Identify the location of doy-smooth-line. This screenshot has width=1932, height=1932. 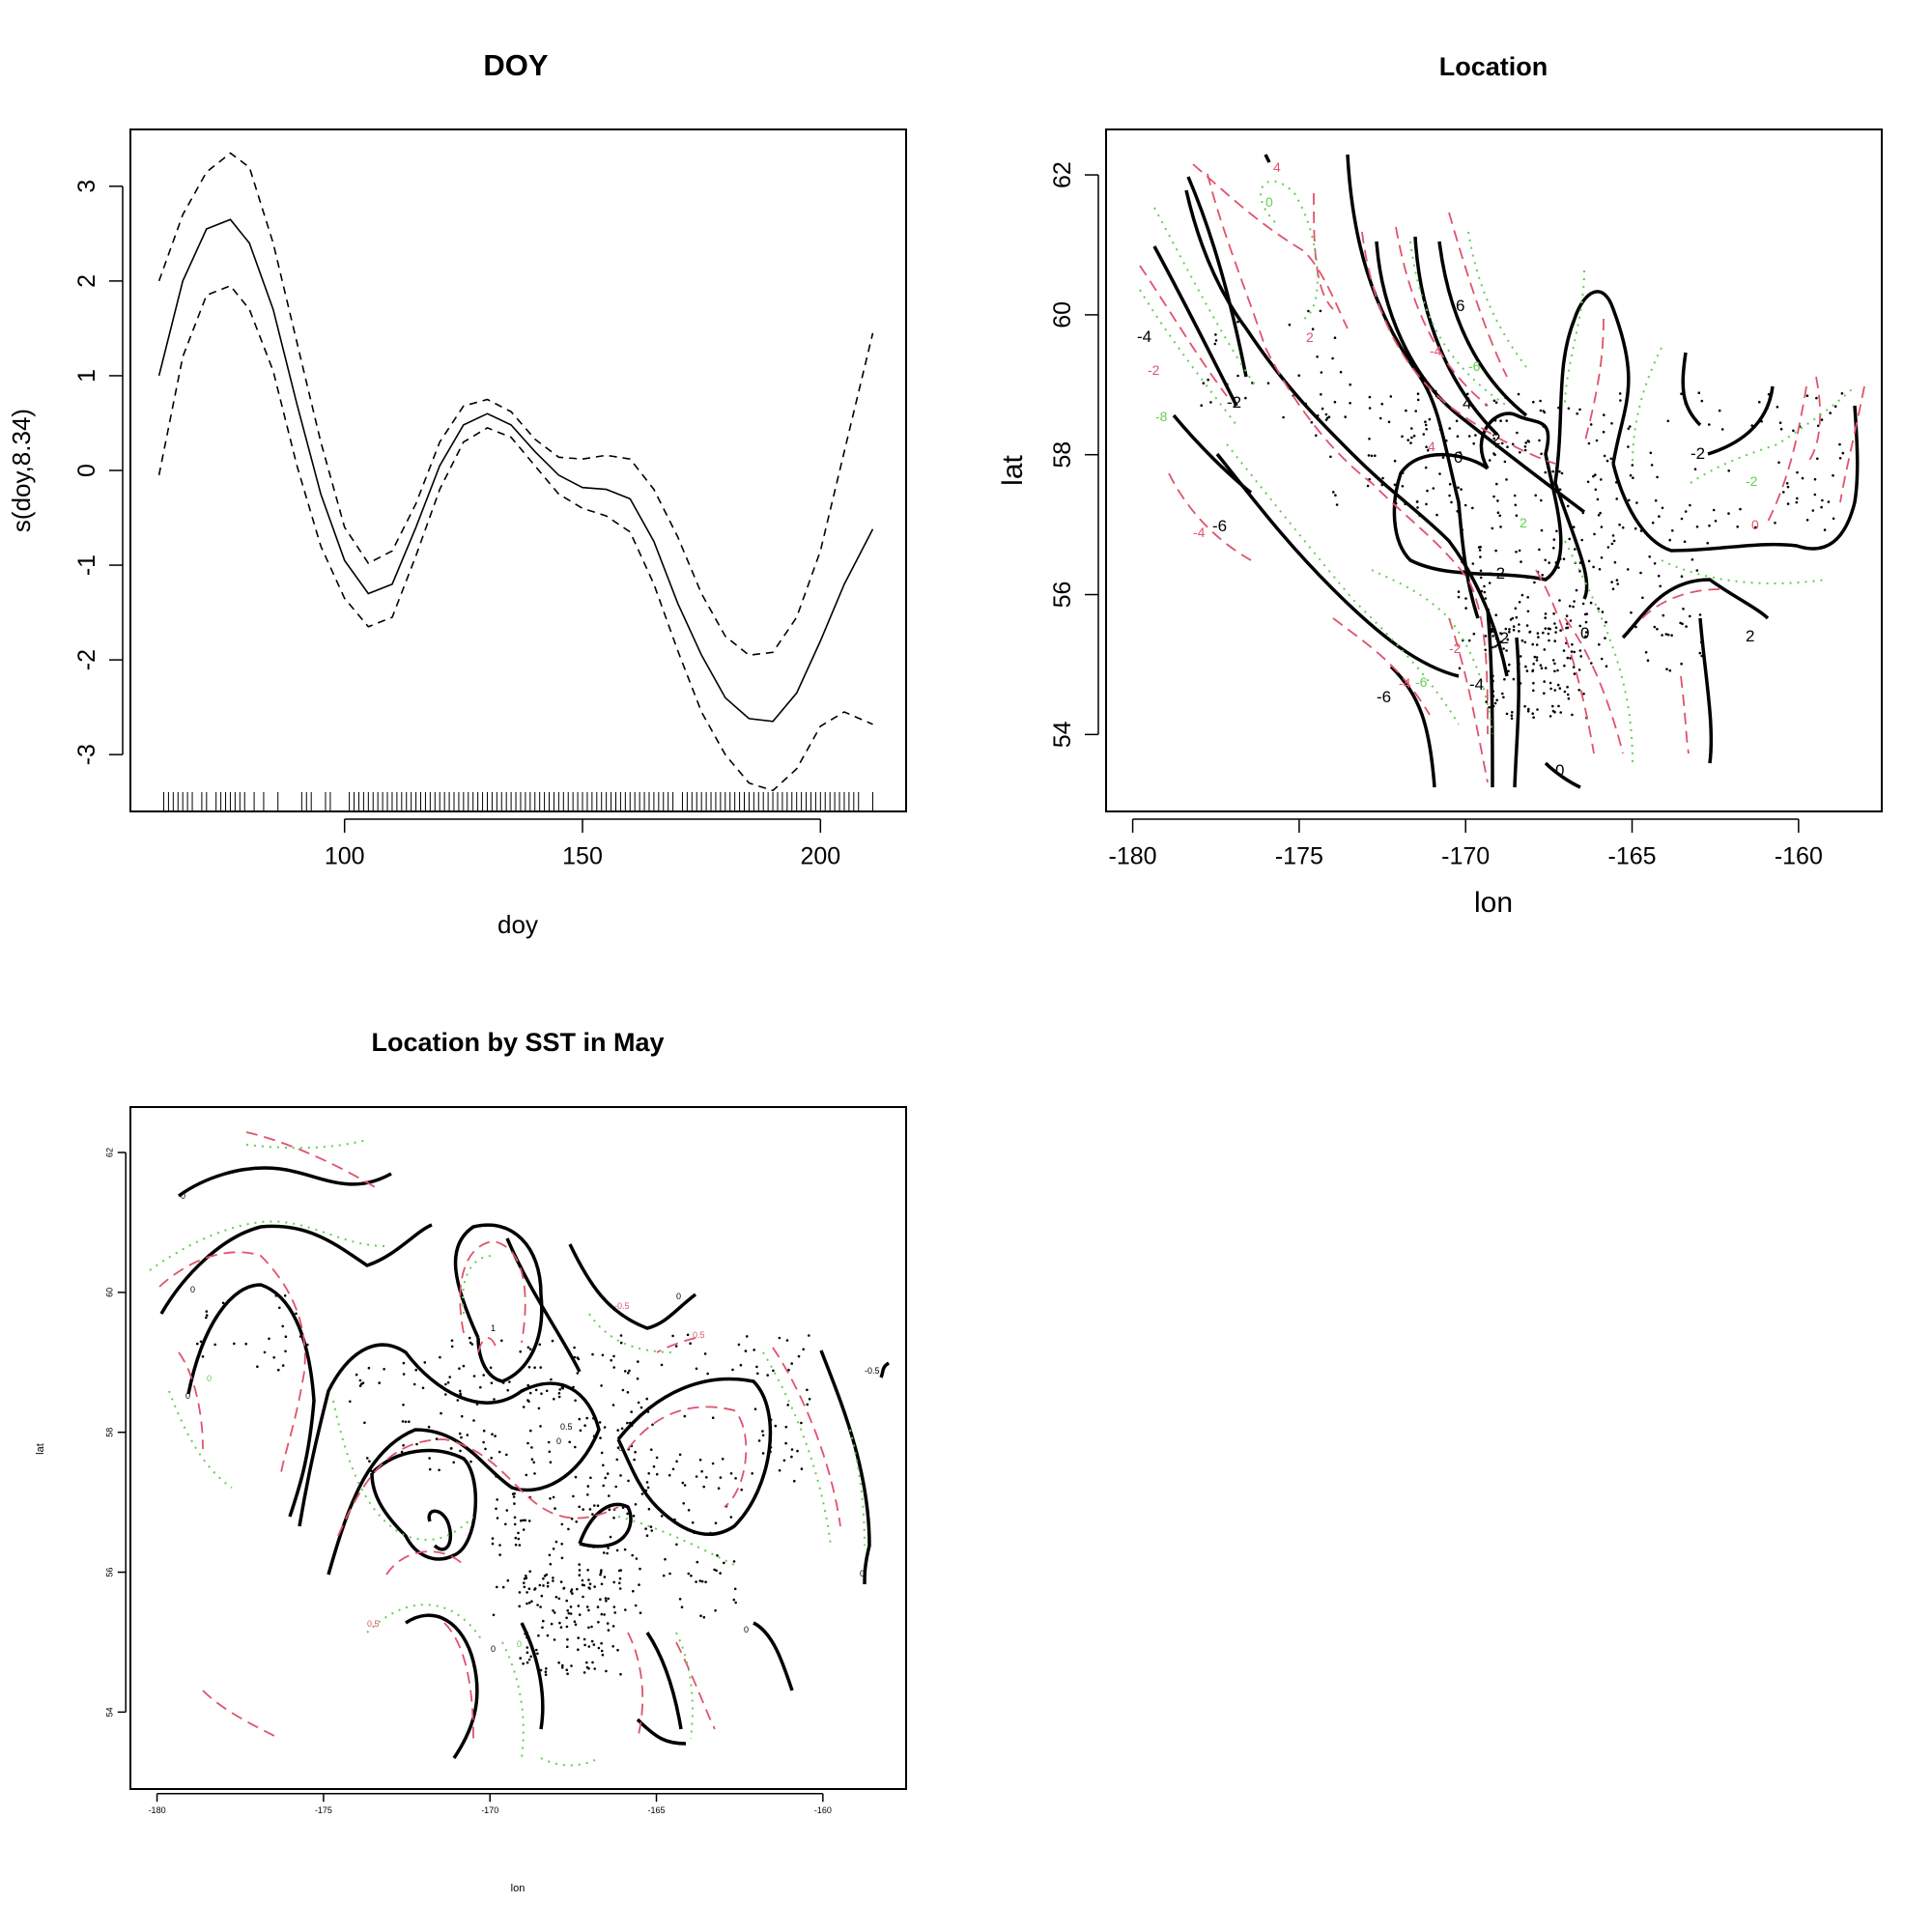
(515, 470).